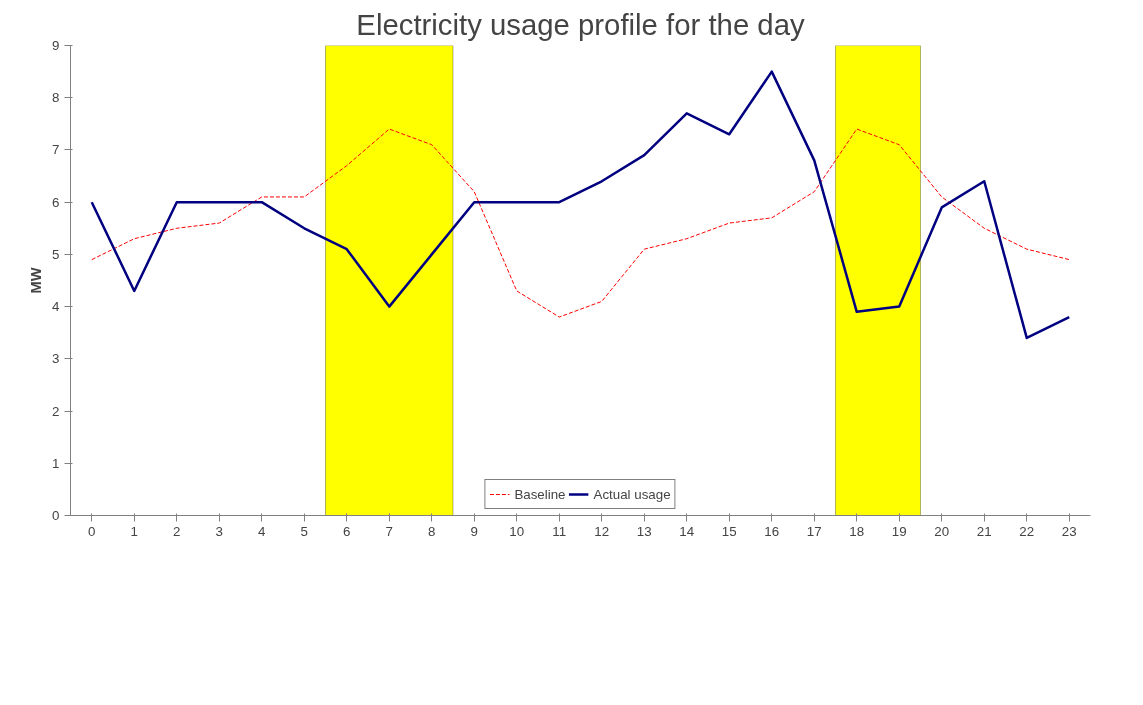 This screenshot has height=705, width=1143. What do you see at coordinates (1027, 531) in the screenshot?
I see `x-tick-label: 22` at bounding box center [1027, 531].